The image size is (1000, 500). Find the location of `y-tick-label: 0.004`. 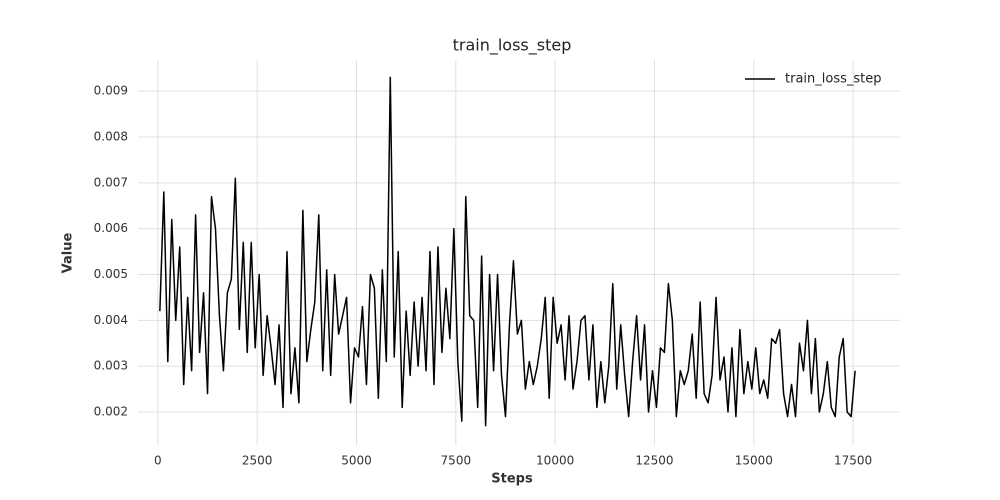

y-tick-label: 0.004 is located at coordinates (111, 320).